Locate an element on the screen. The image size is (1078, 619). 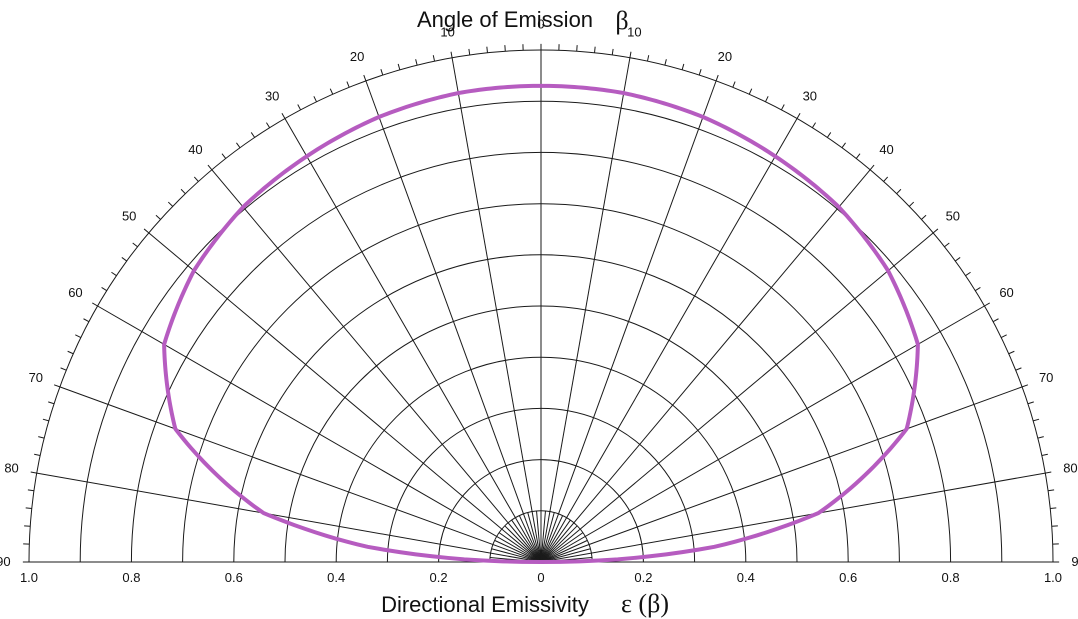
angle-tick-label: 0 is located at coordinates (540, 23).